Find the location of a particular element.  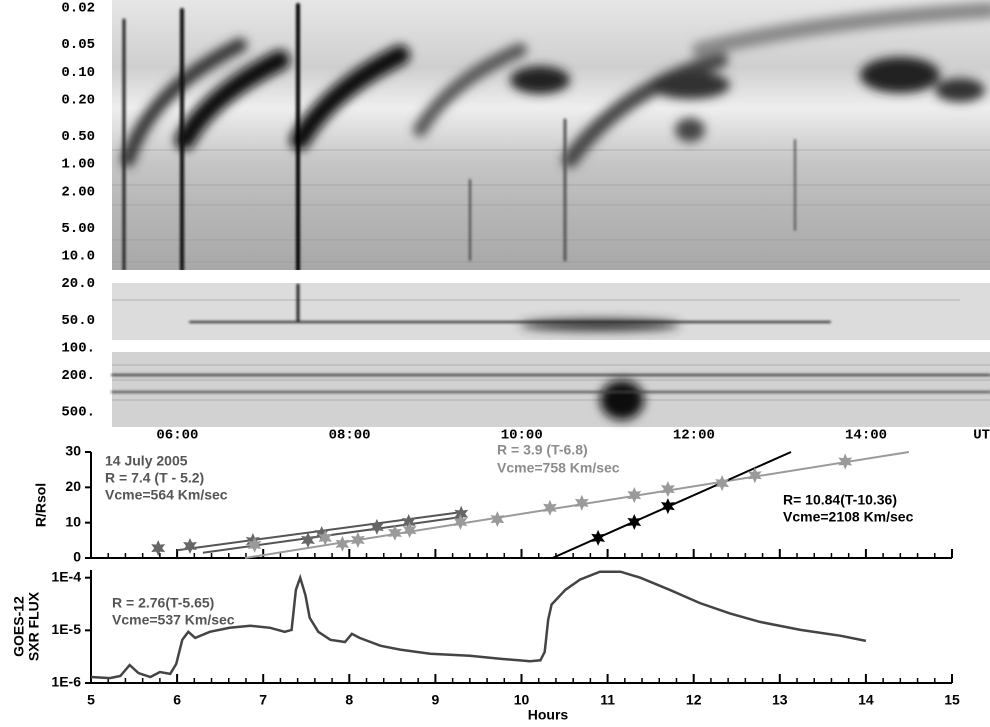

y-tick-label: 1E-6 is located at coordinates (66, 682).